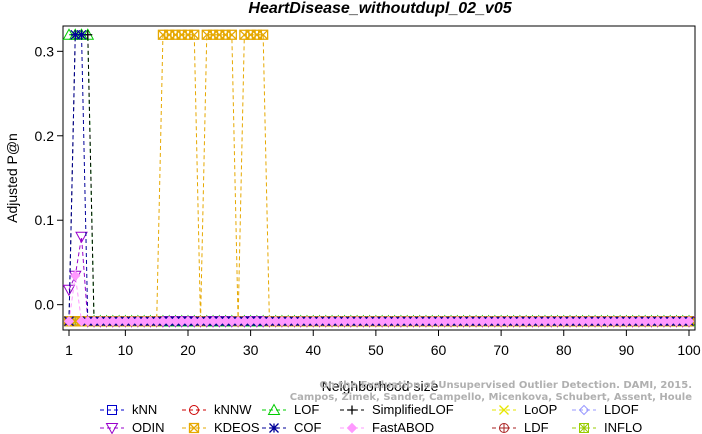 The height and width of the screenshot is (434, 702). What do you see at coordinates (584, 410) in the screenshot?
I see `legend-marker-ldof` at bounding box center [584, 410].